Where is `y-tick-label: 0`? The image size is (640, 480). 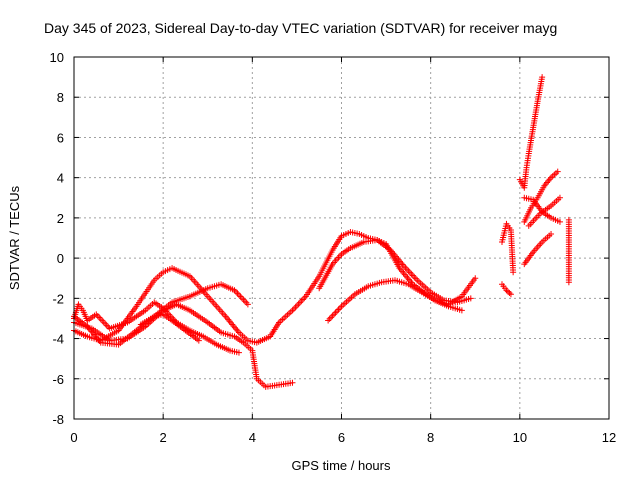
y-tick-label: 0 is located at coordinates (60, 258).